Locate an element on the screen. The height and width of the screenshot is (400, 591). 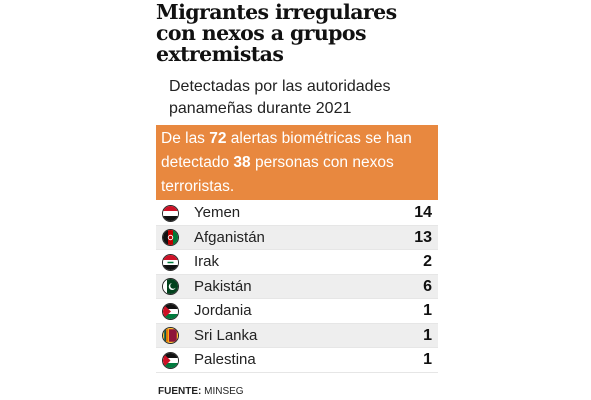
source-value: MINSEG is located at coordinates (224, 391).